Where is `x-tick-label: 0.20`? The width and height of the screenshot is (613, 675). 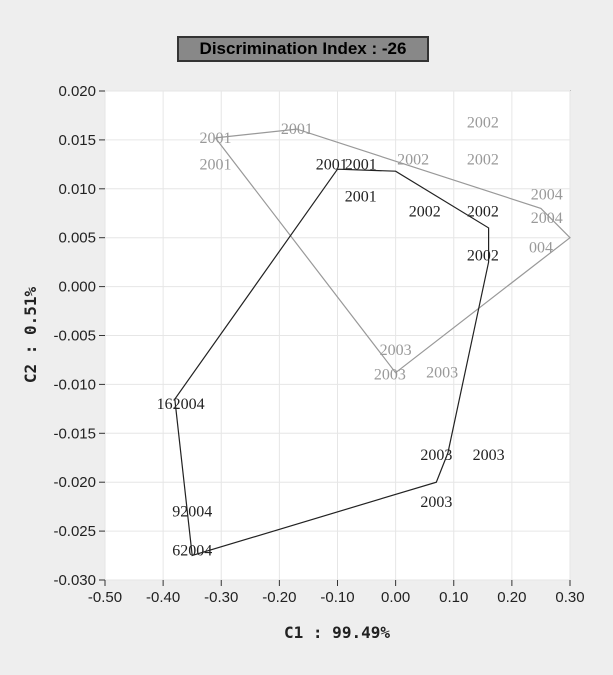
x-tick-label: 0.20 is located at coordinates (511, 597).